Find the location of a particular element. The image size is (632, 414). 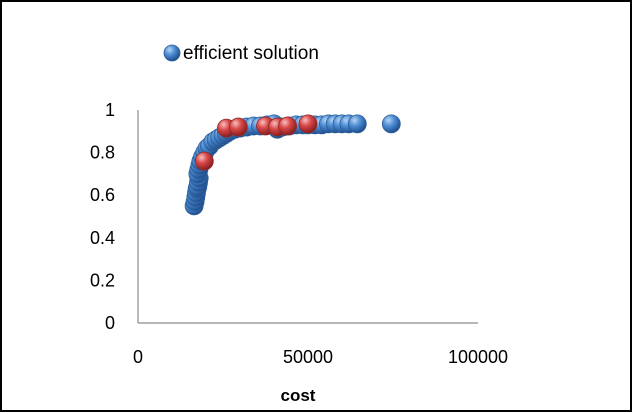

y-tick-label: 0.2 is located at coordinates (102, 280).